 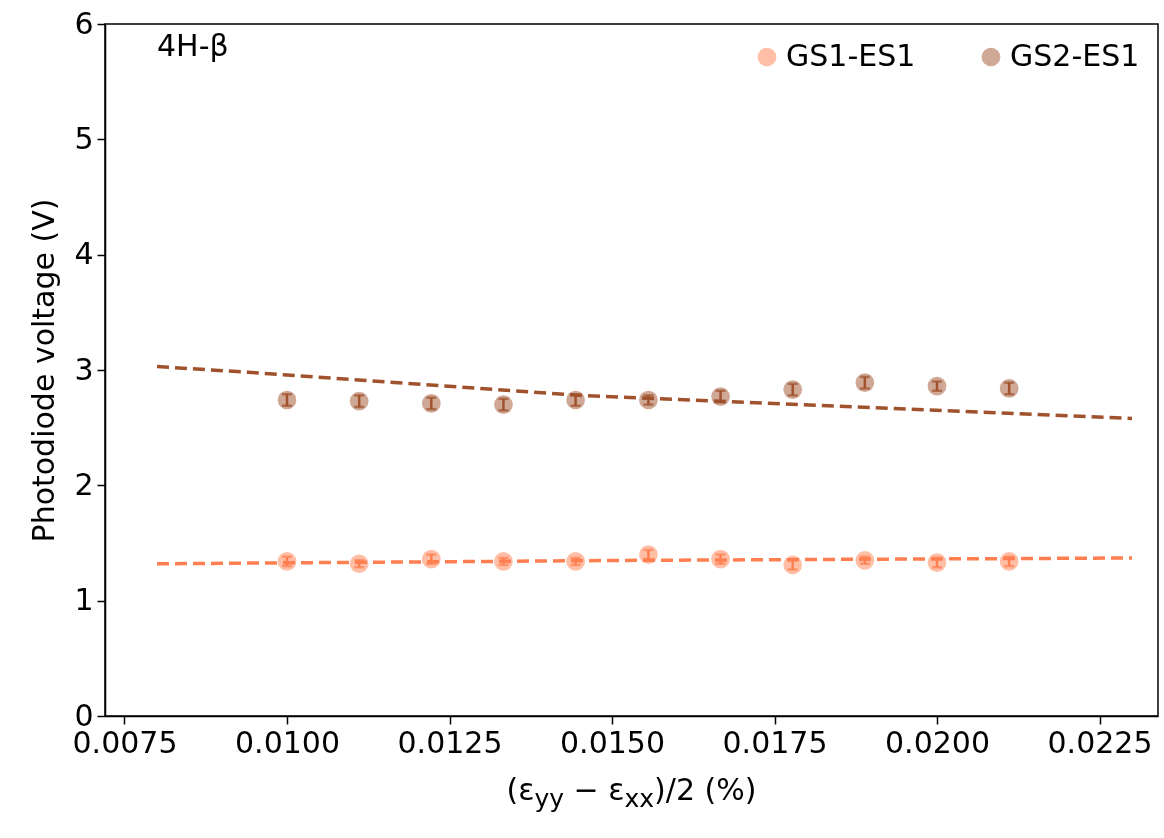 I want to click on y-tick-label: 2, so click(x=84, y=484).